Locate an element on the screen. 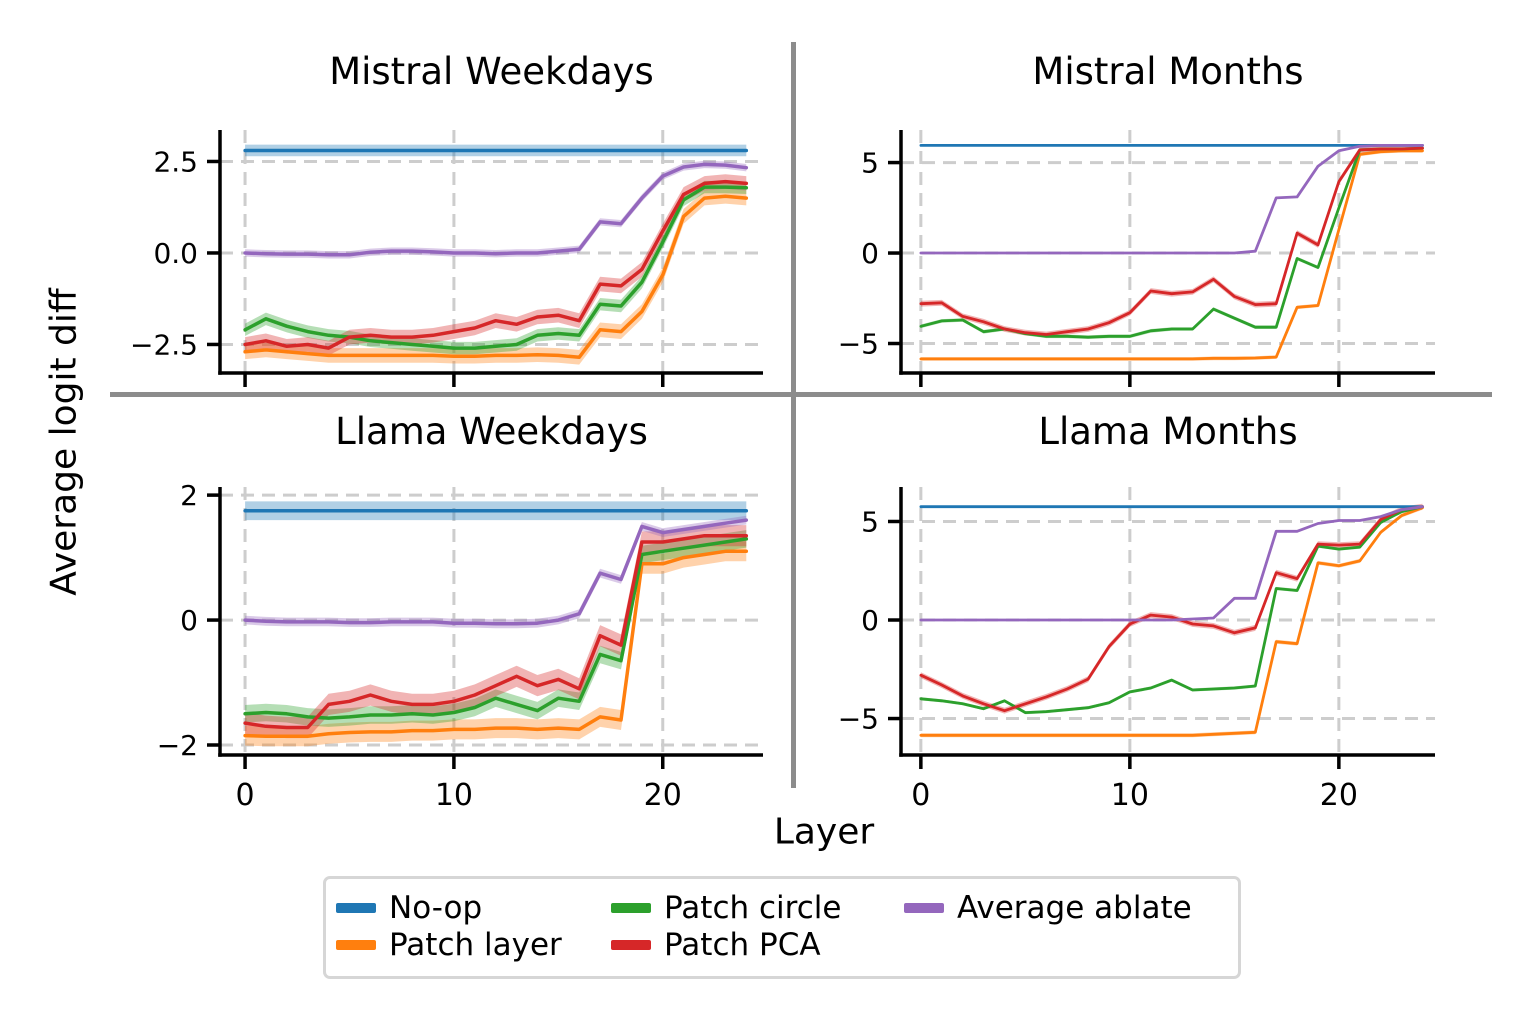  legend-item-no-op: No-op is located at coordinates (409, 908).